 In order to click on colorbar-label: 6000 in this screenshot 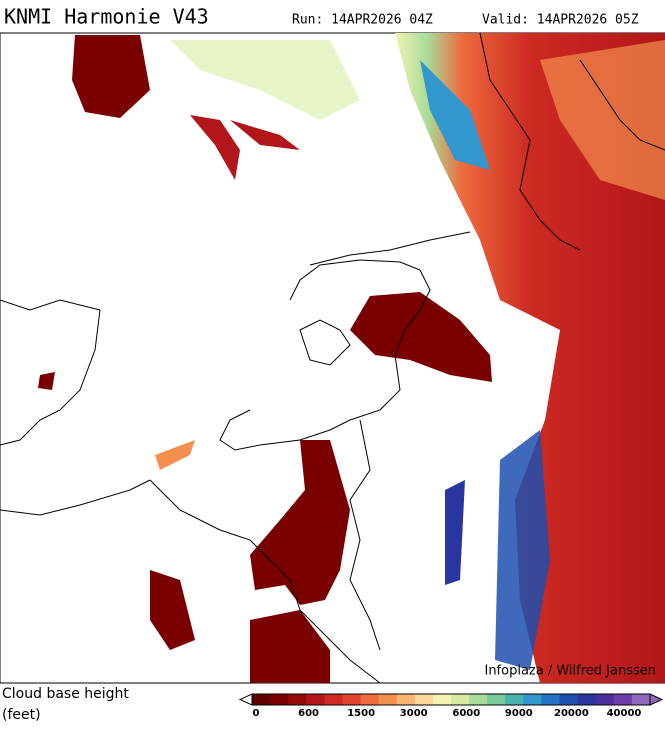, I will do `click(466, 713)`.